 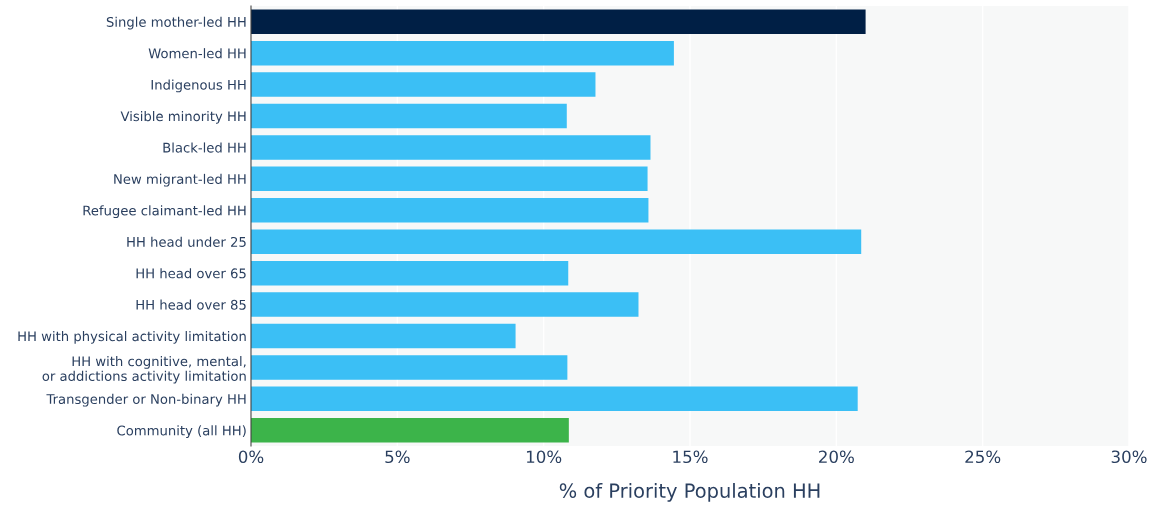 What do you see at coordinates (146, 400) in the screenshot?
I see `y-tick-label: Transgender or Non-binary HH` at bounding box center [146, 400].